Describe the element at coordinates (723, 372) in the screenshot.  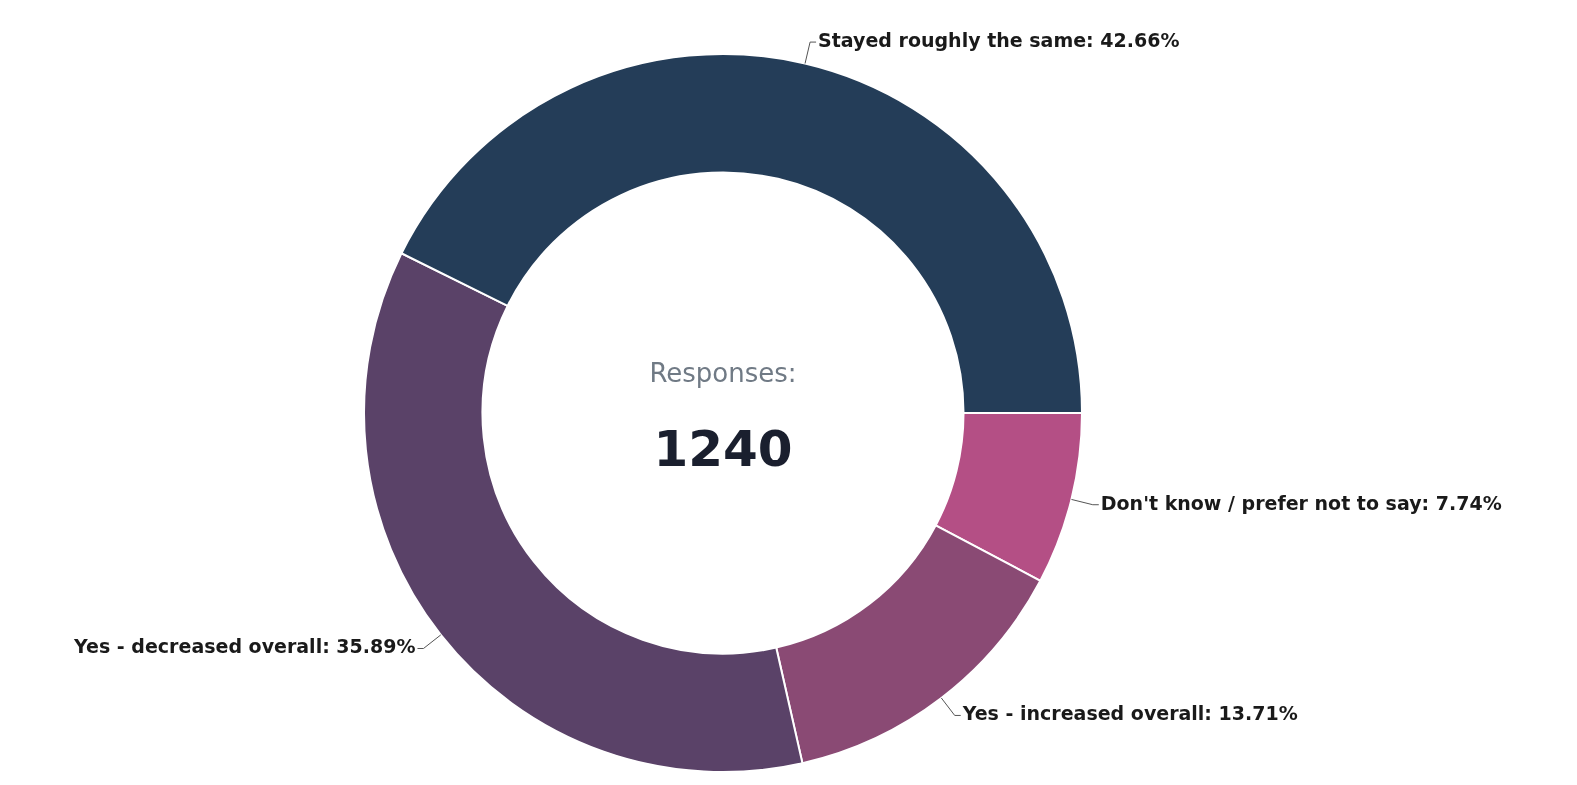
I see `text: Responses:` at that location.